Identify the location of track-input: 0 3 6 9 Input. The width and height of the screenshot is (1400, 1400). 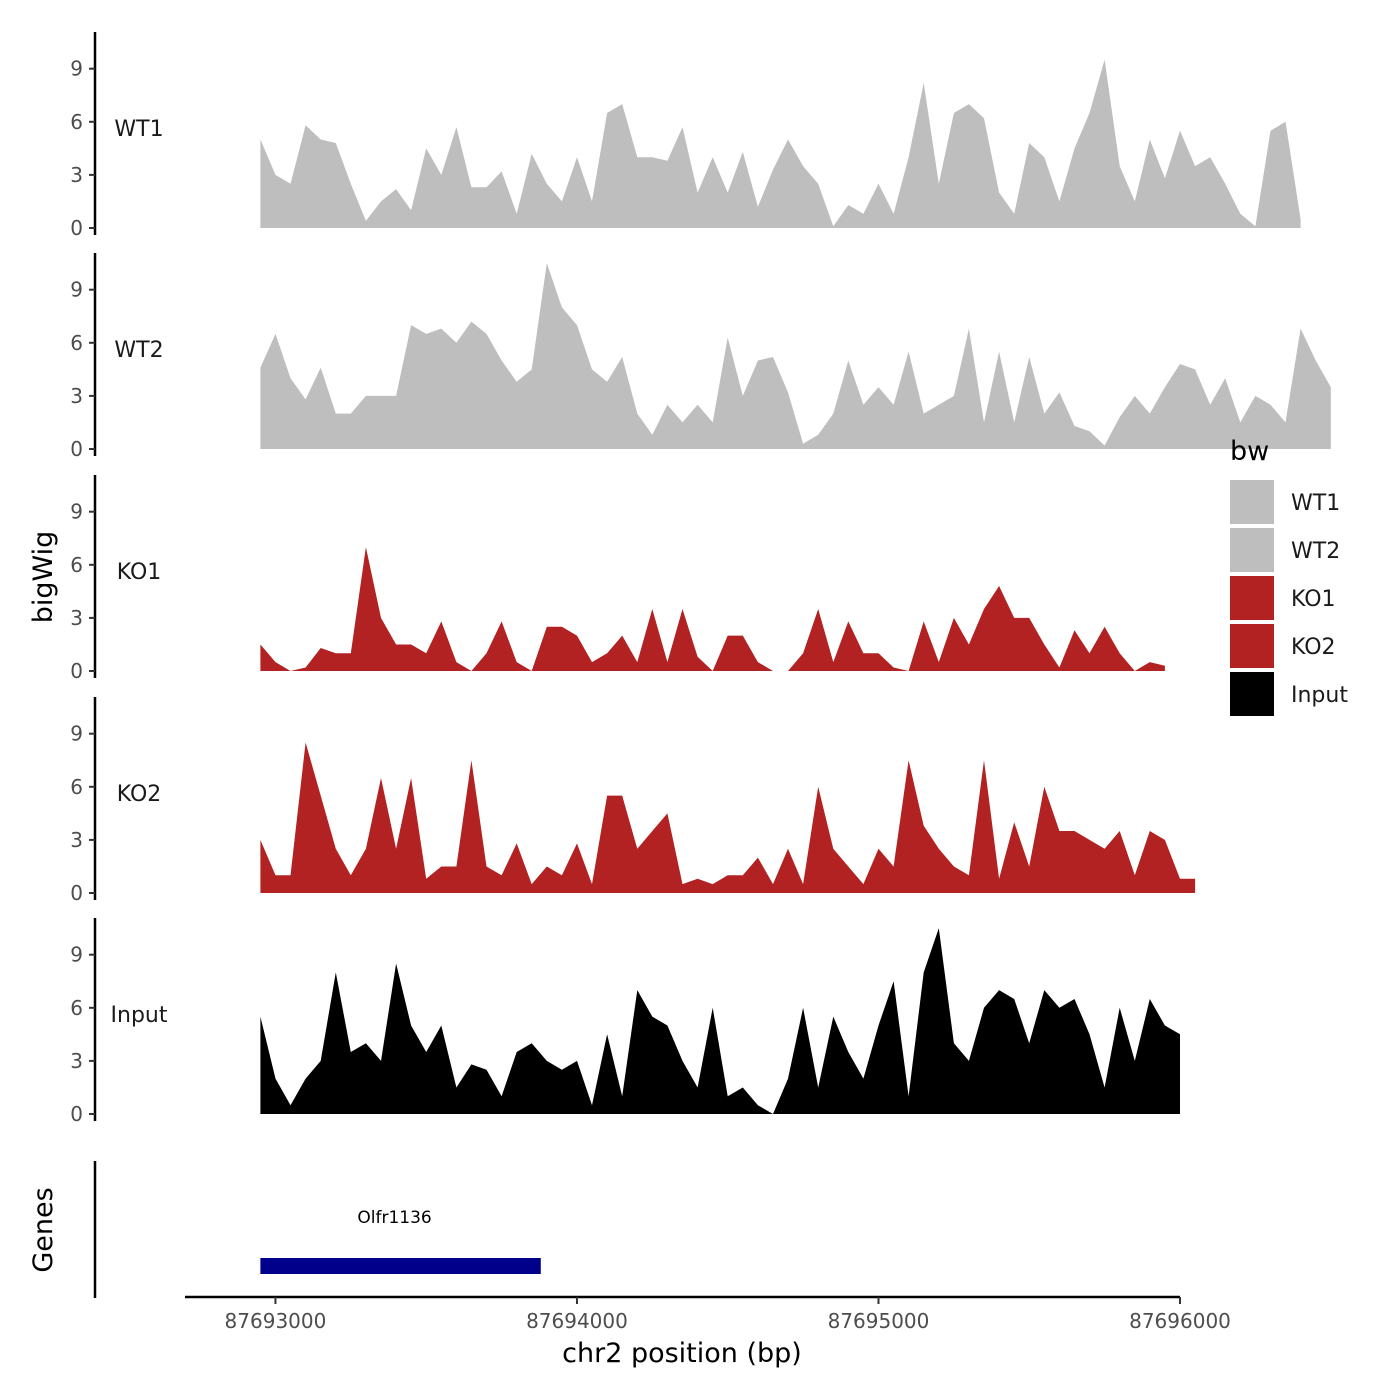
(625, 1022).